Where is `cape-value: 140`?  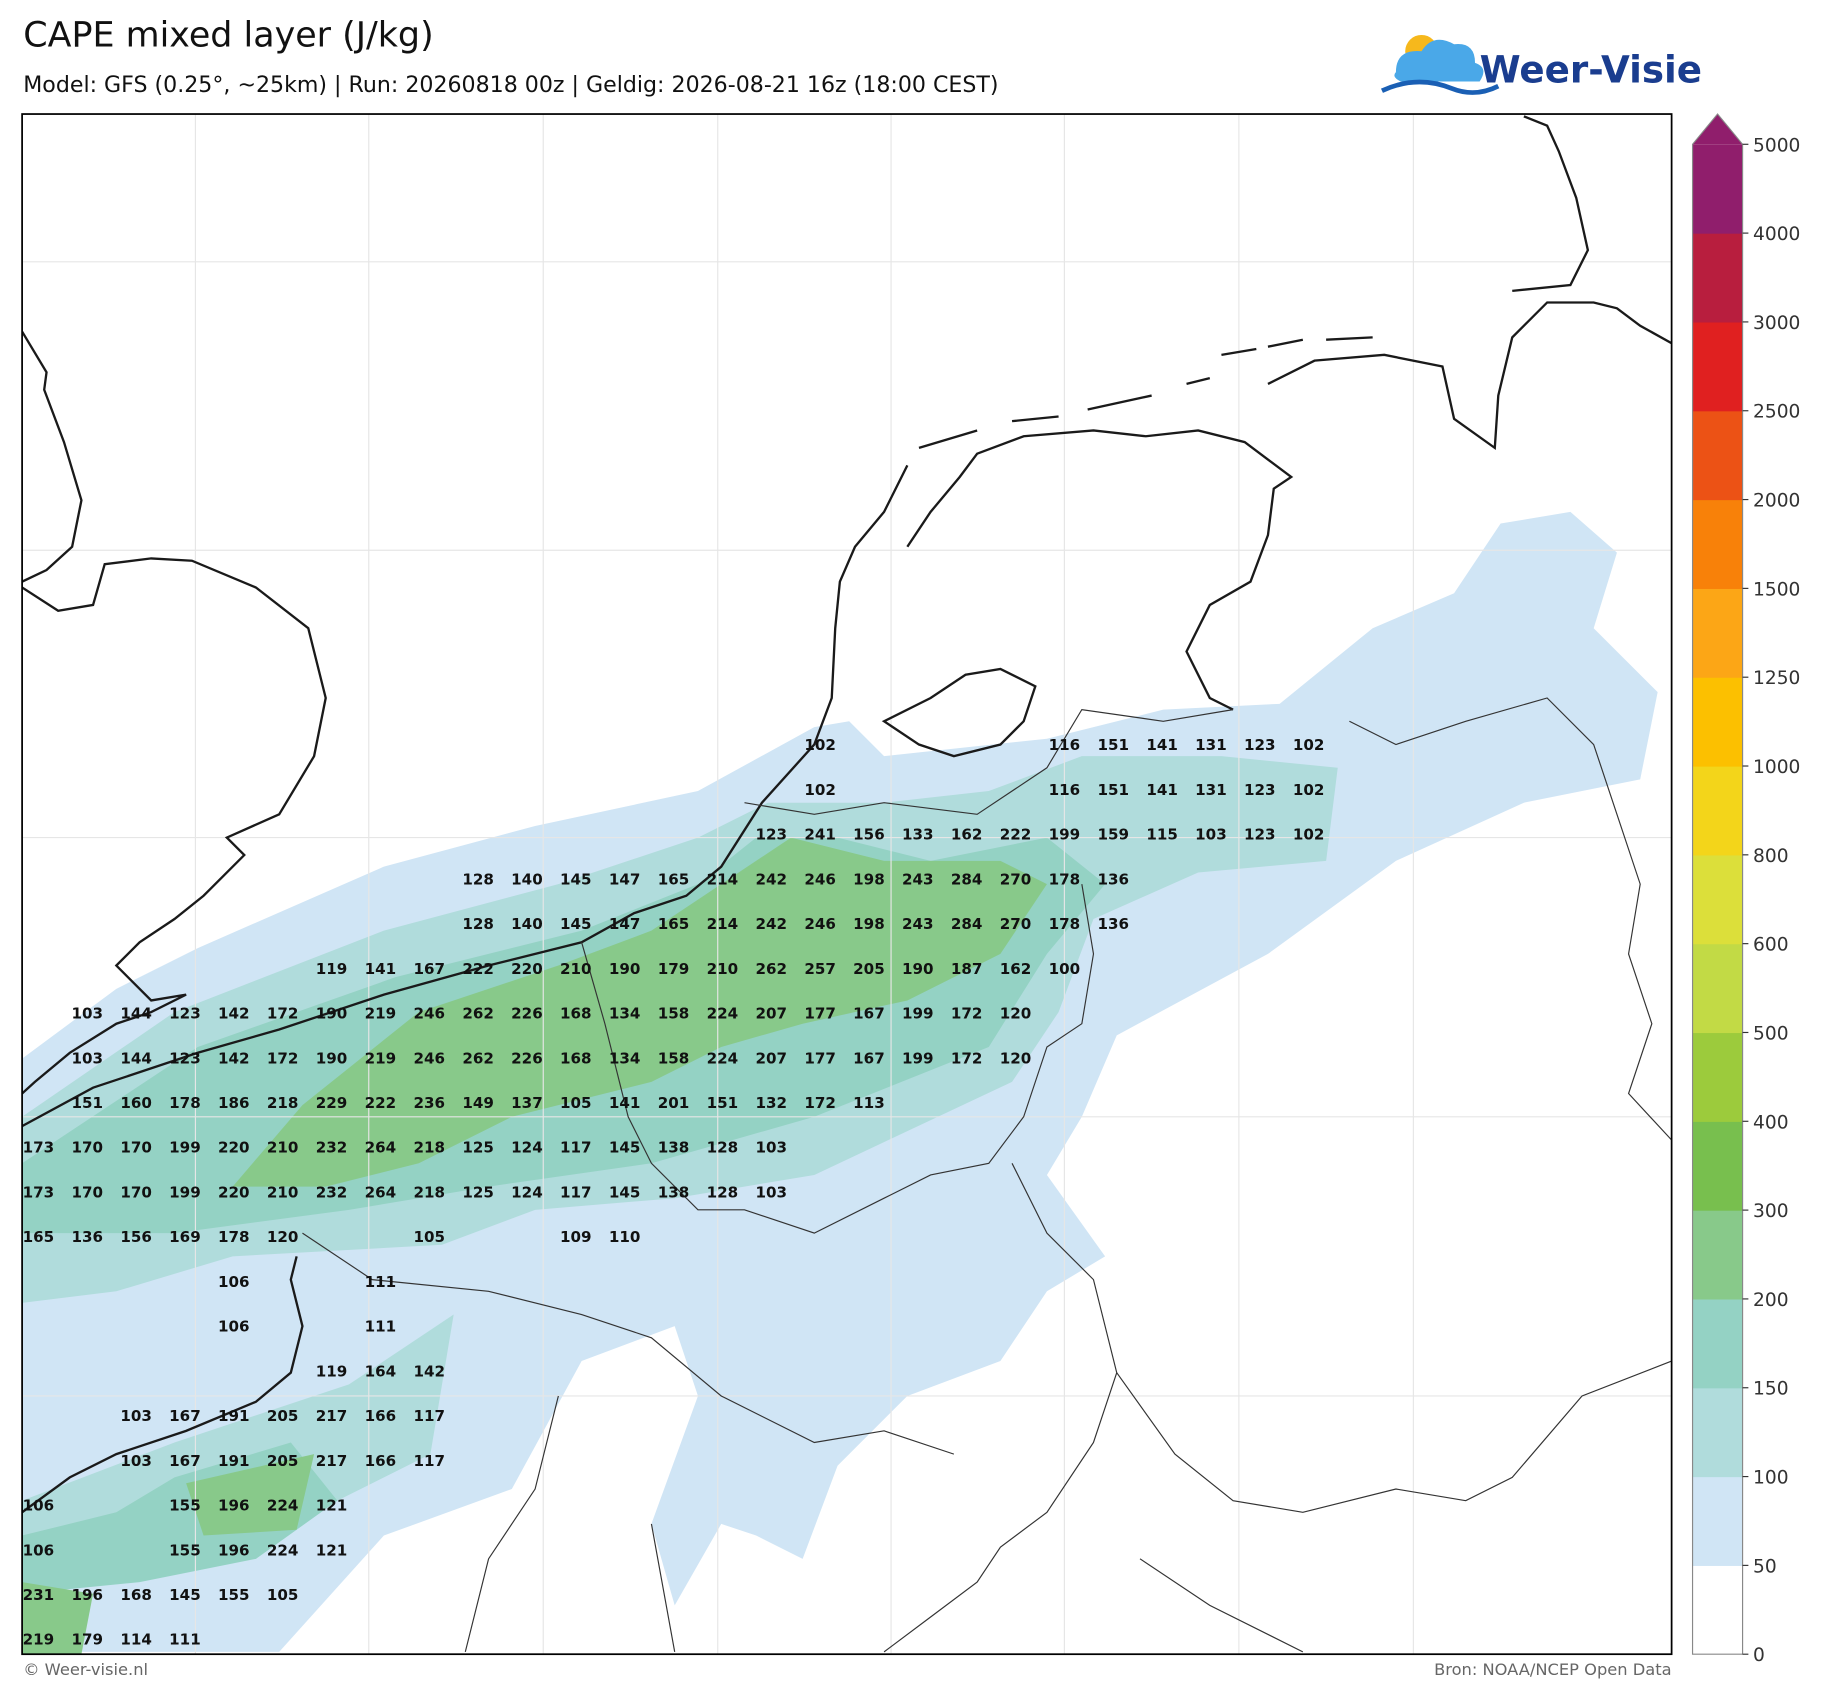 cape-value: 140 is located at coordinates (527, 924).